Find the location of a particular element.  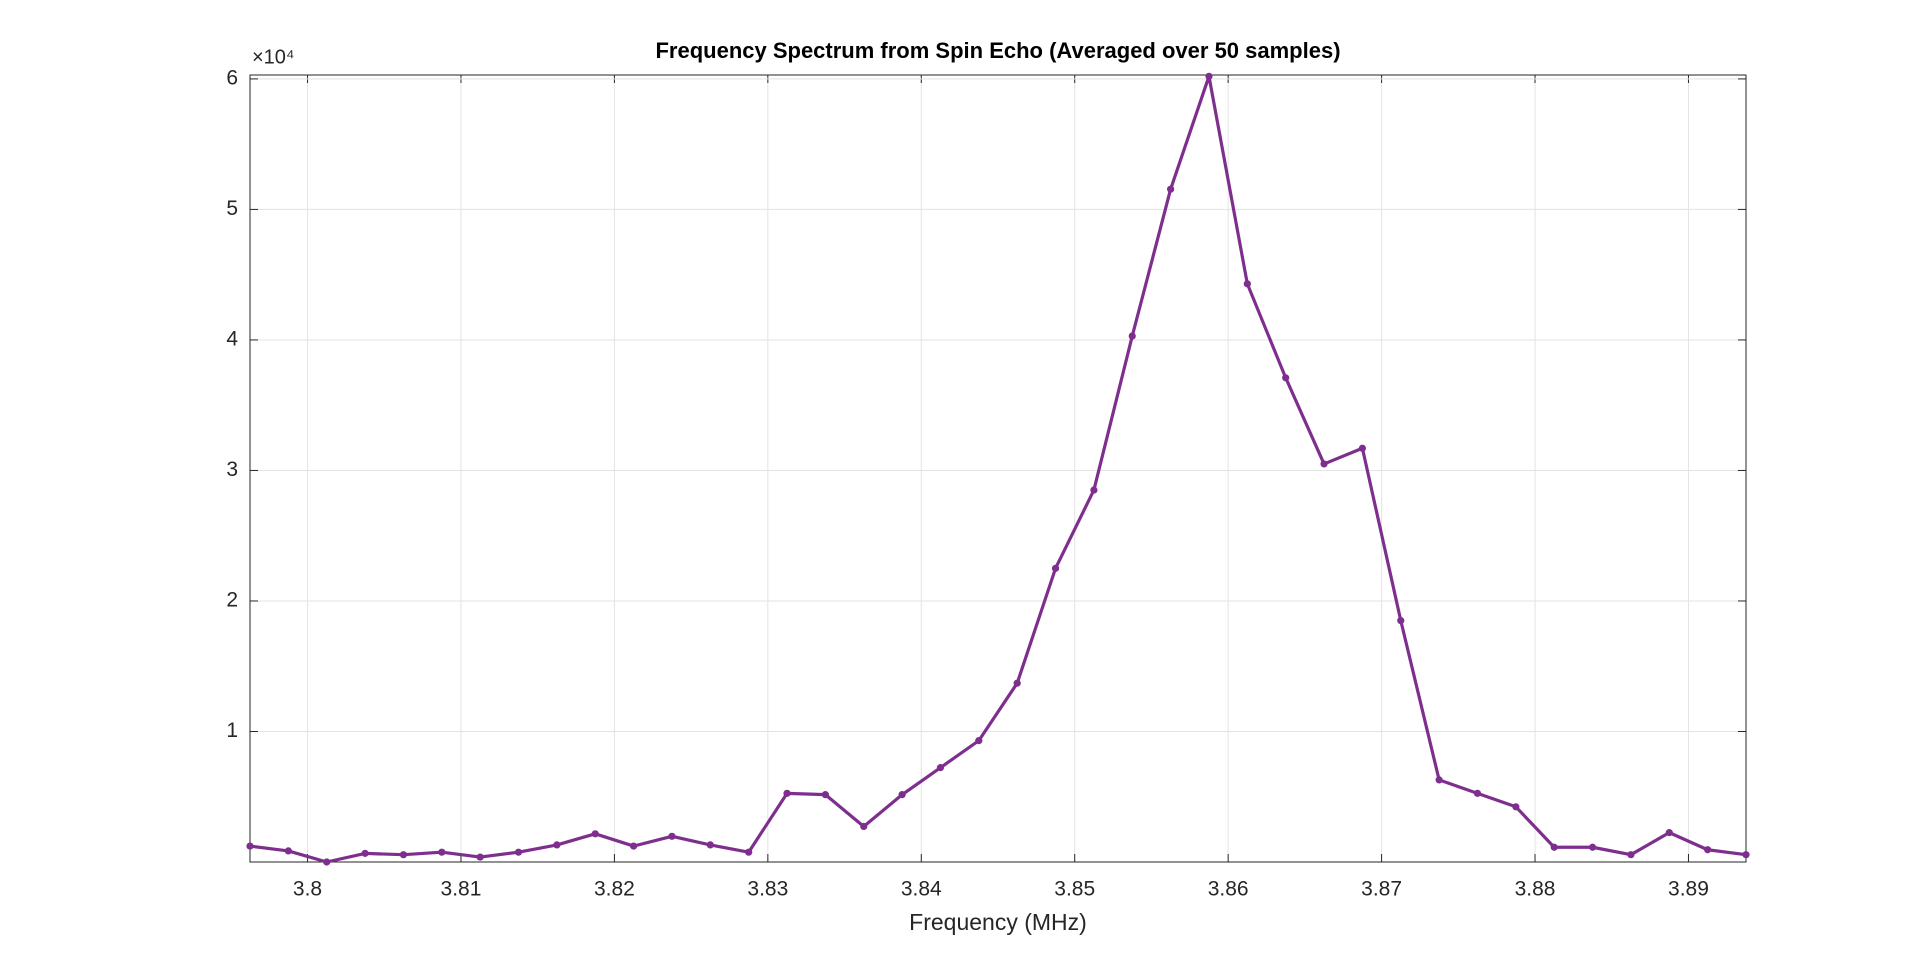

y-tick-label: 4 is located at coordinates (232, 338).